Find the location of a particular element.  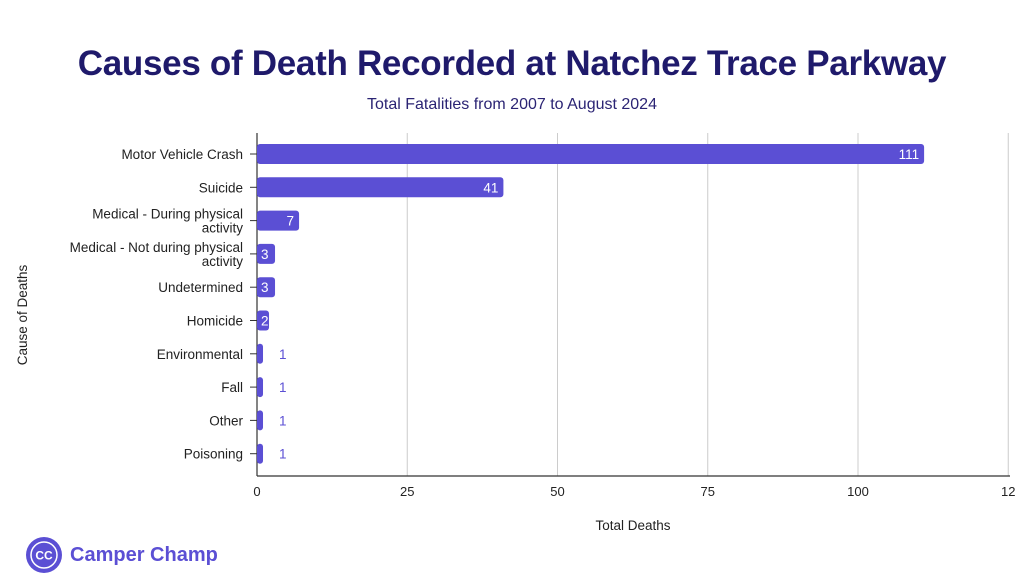

data-label: 41 is located at coordinates (490, 187).